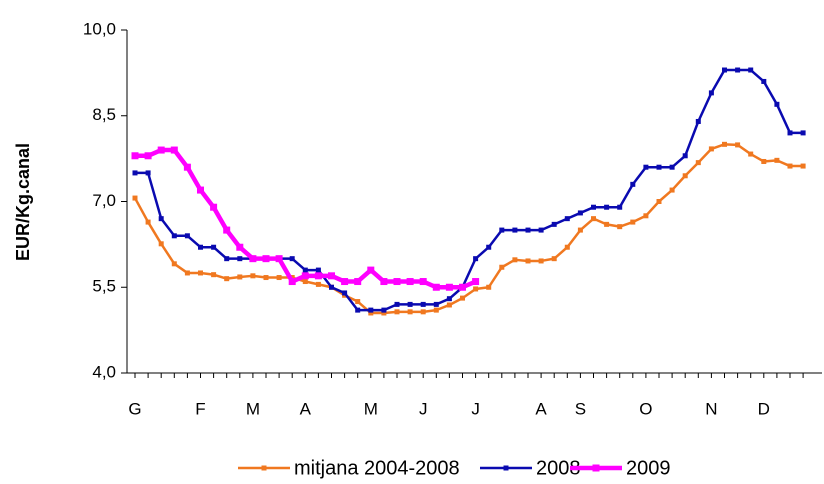  What do you see at coordinates (558, 468) in the screenshot?
I see `legend-label: 2008` at bounding box center [558, 468].